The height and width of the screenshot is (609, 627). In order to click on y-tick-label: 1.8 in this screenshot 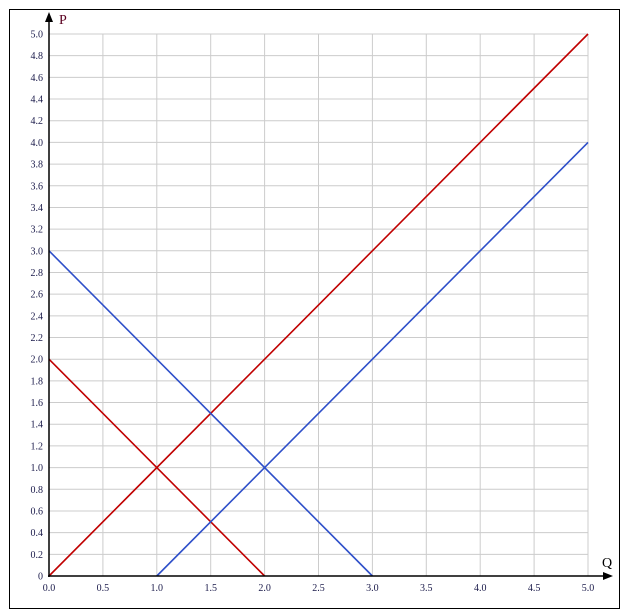, I will do `click(37, 381)`.